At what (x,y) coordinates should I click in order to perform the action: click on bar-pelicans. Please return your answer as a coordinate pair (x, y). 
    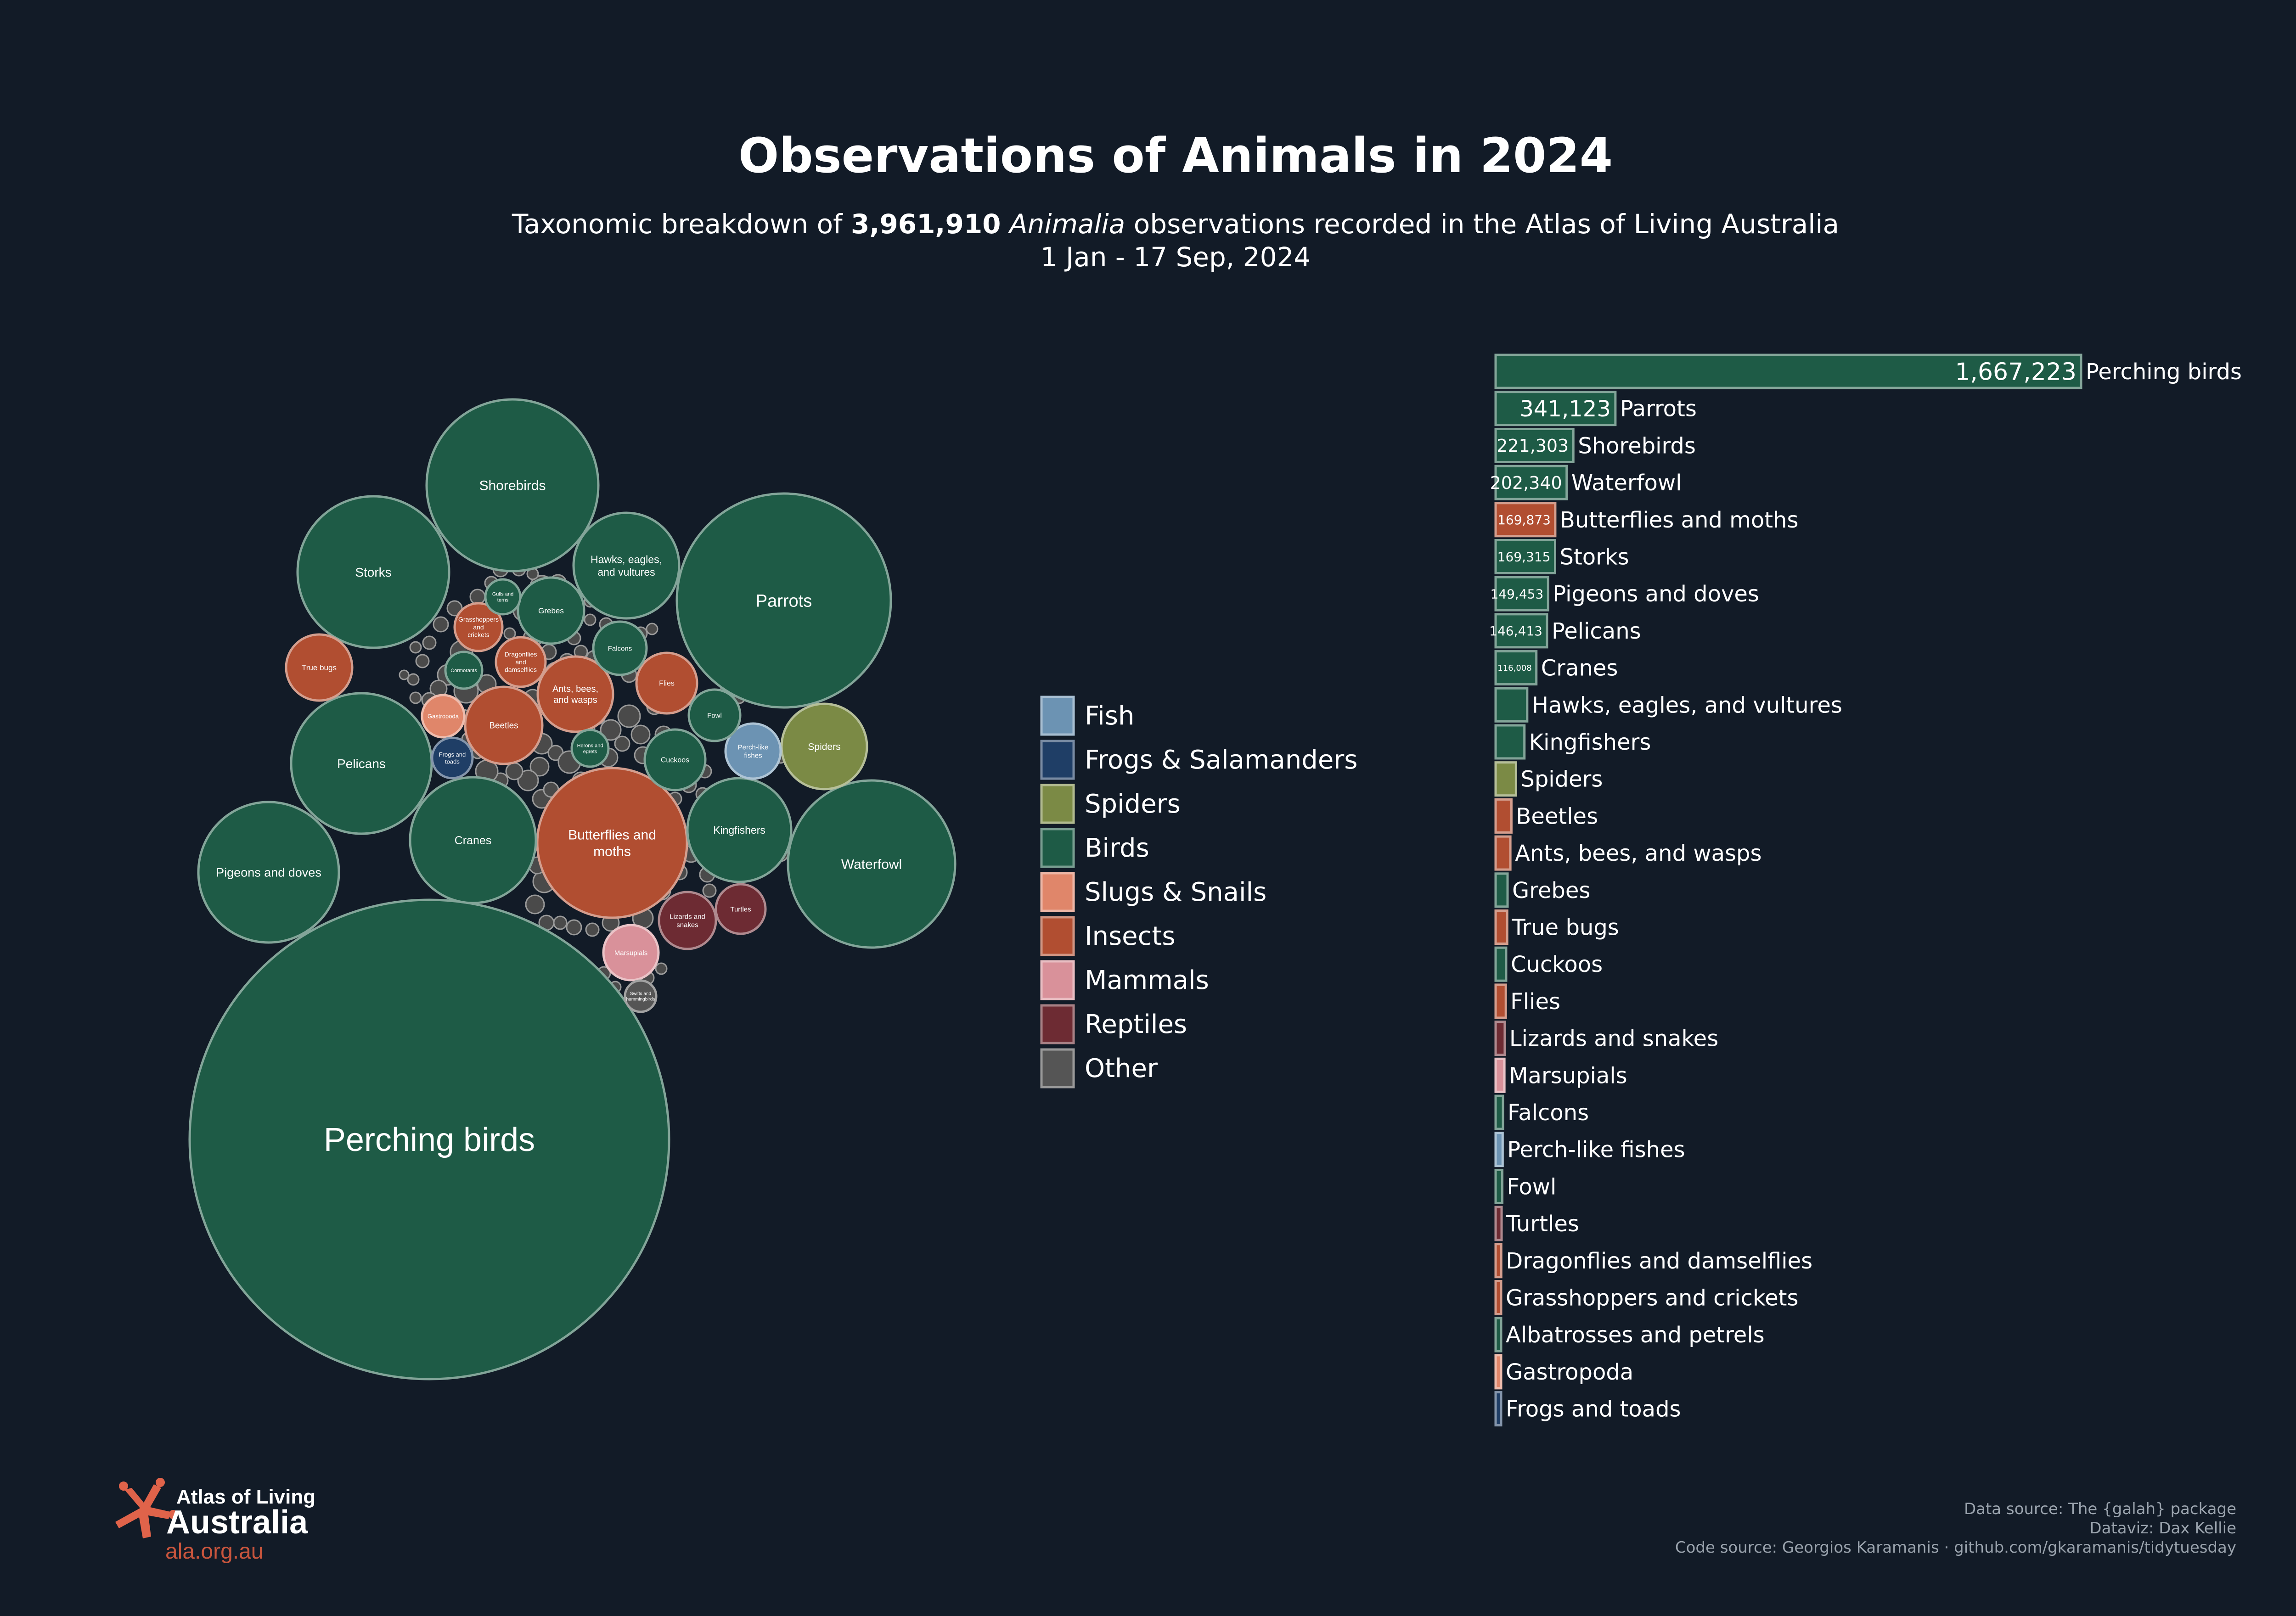
    Looking at the image, I should click on (1521, 631).